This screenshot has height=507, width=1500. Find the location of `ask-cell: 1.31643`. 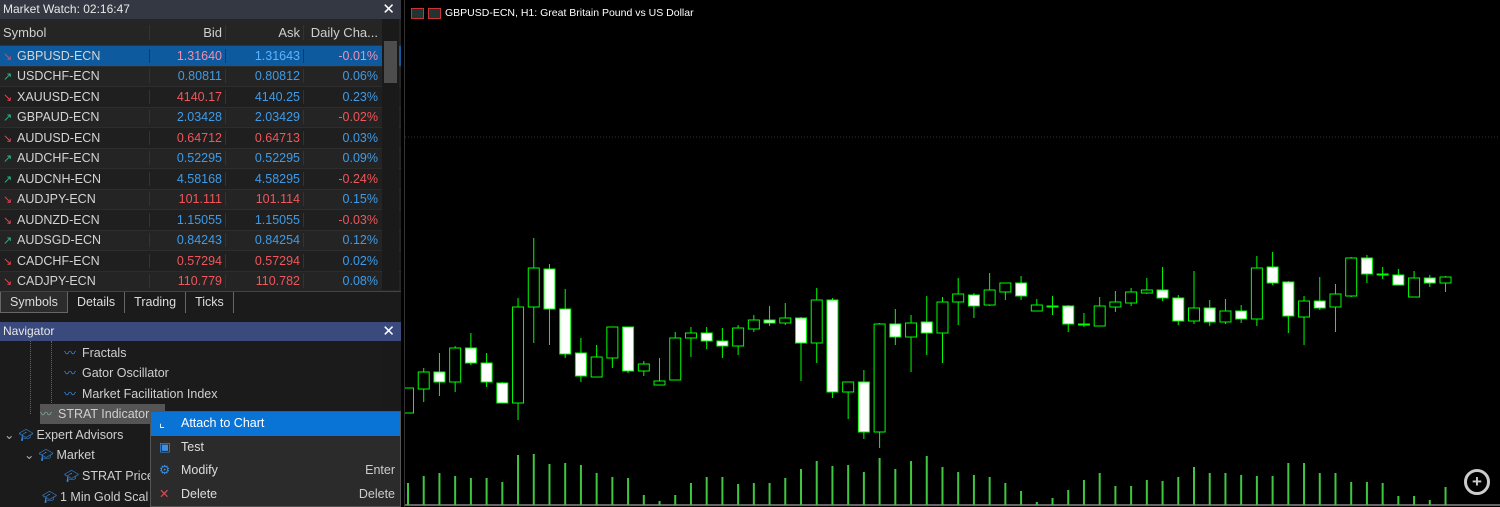

ask-cell: 1.31643 is located at coordinates (265, 55).